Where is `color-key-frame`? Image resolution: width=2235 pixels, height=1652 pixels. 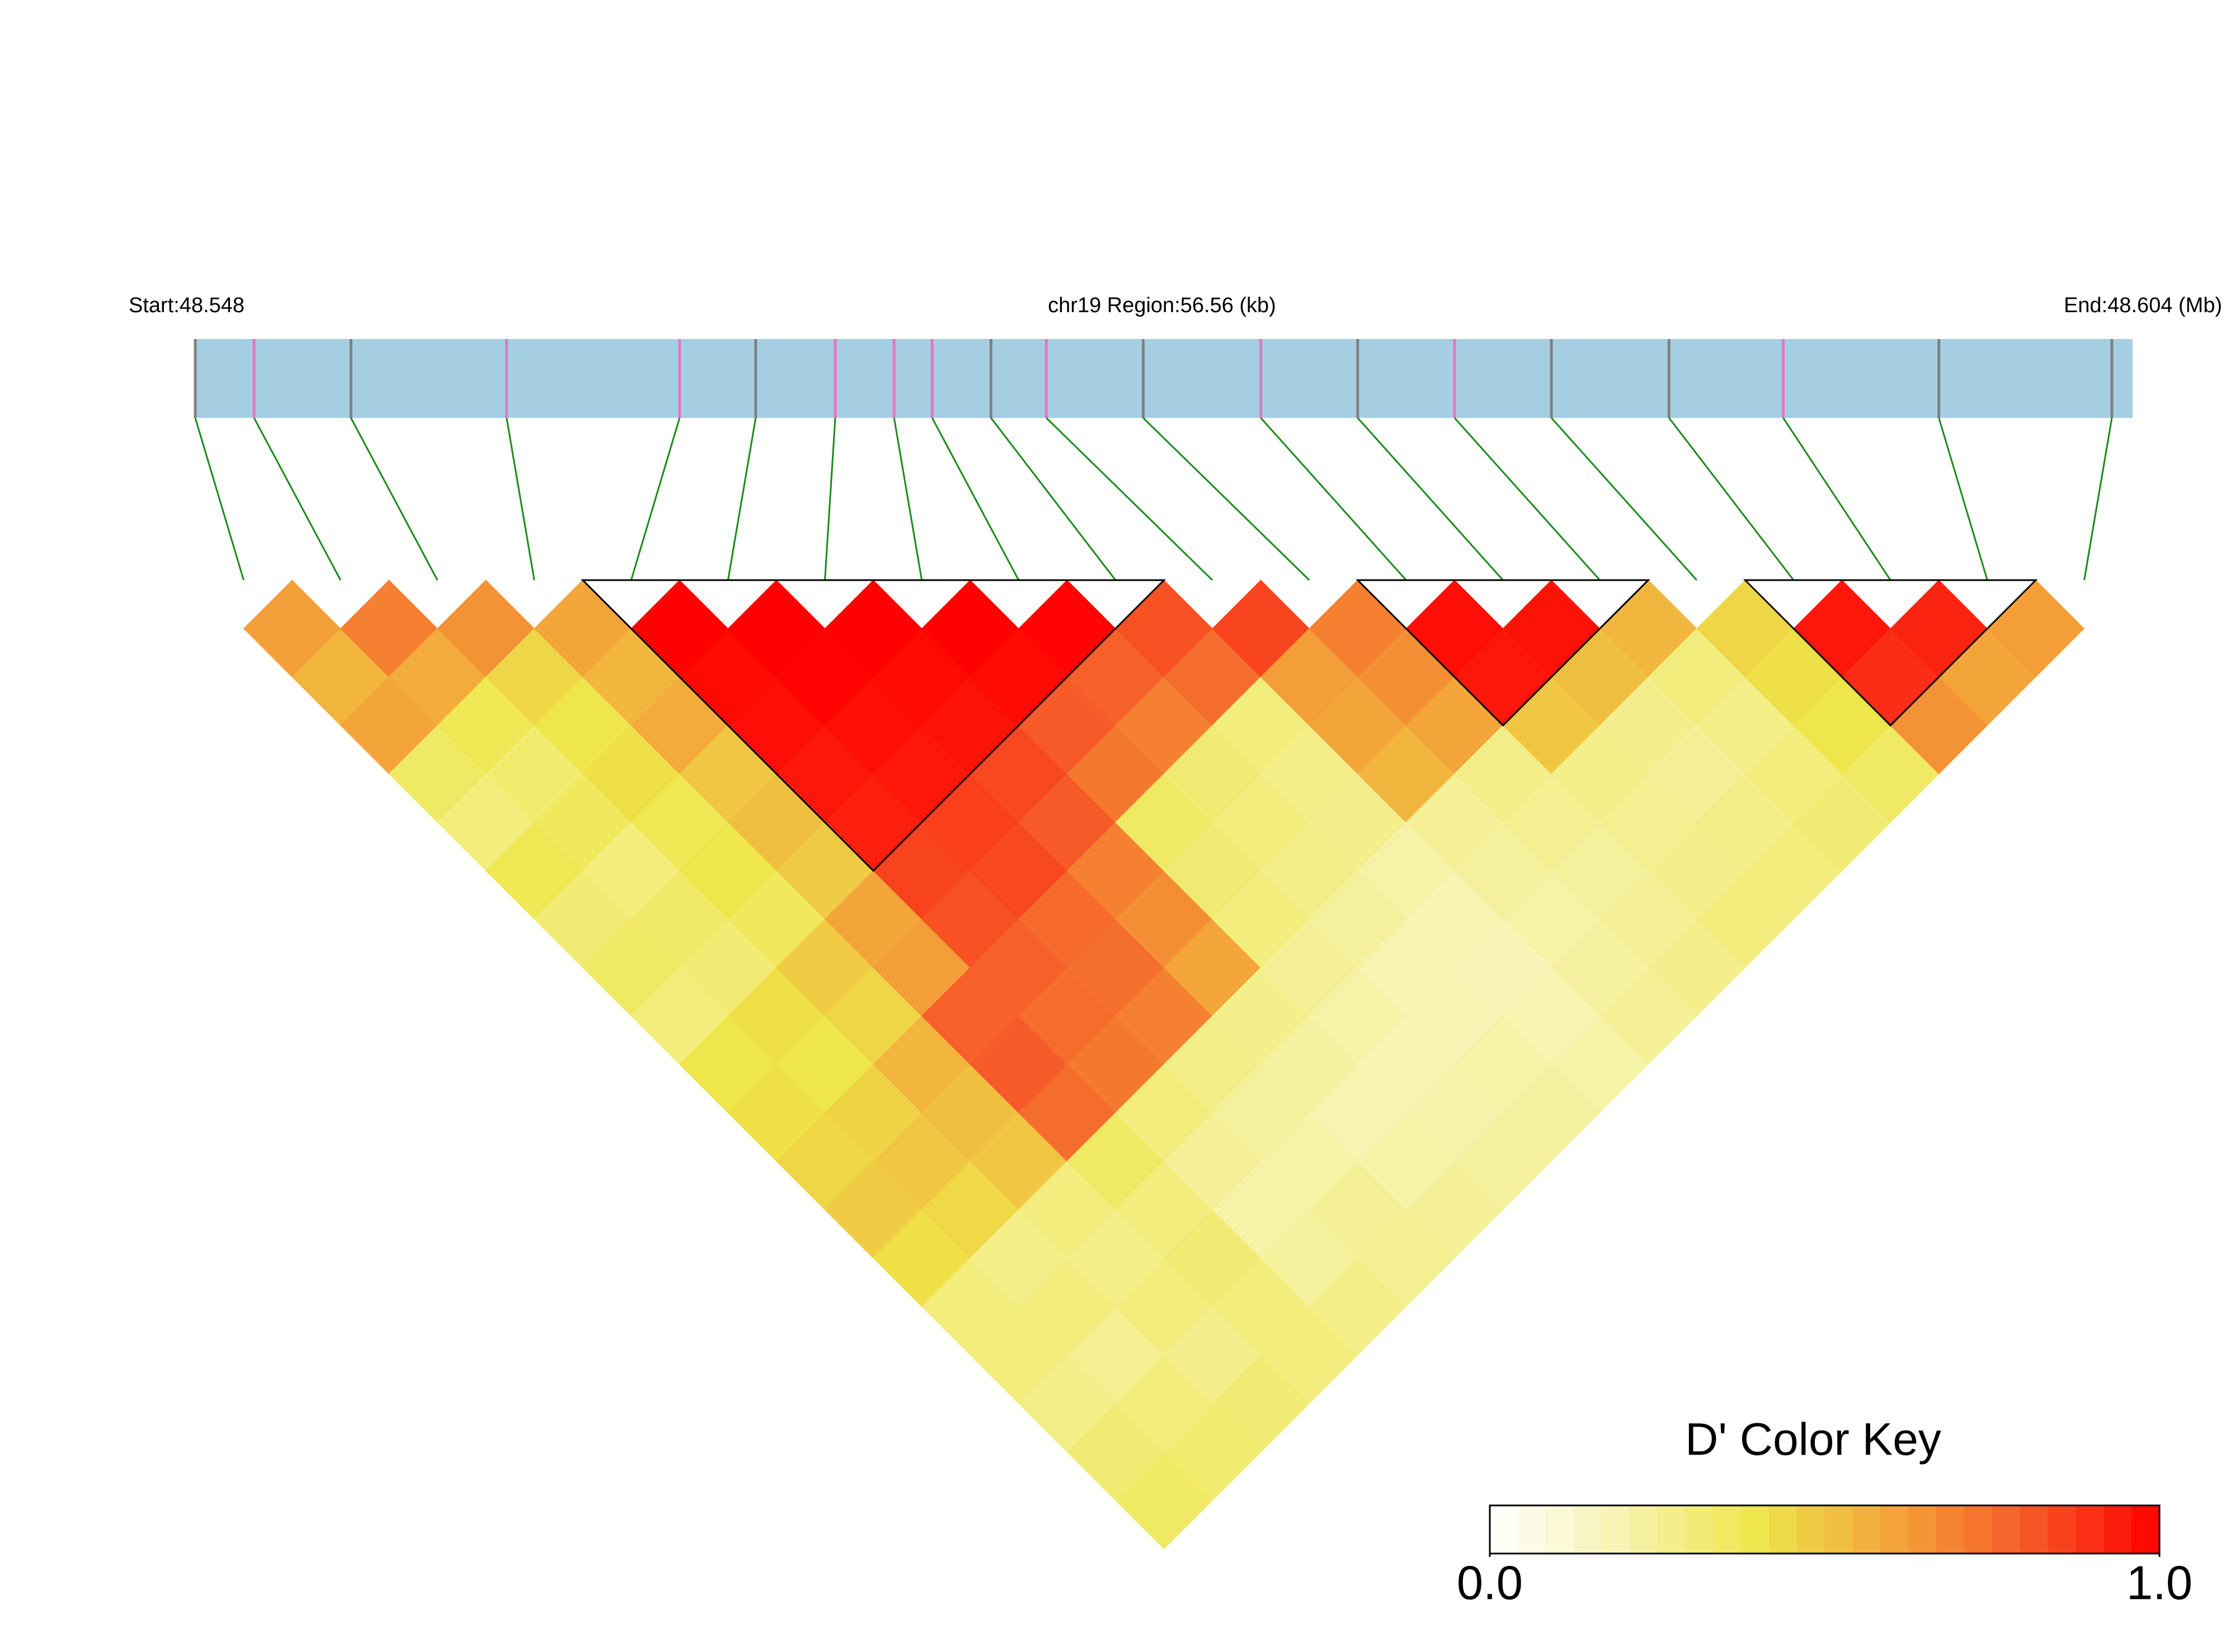 color-key-frame is located at coordinates (1825, 1529).